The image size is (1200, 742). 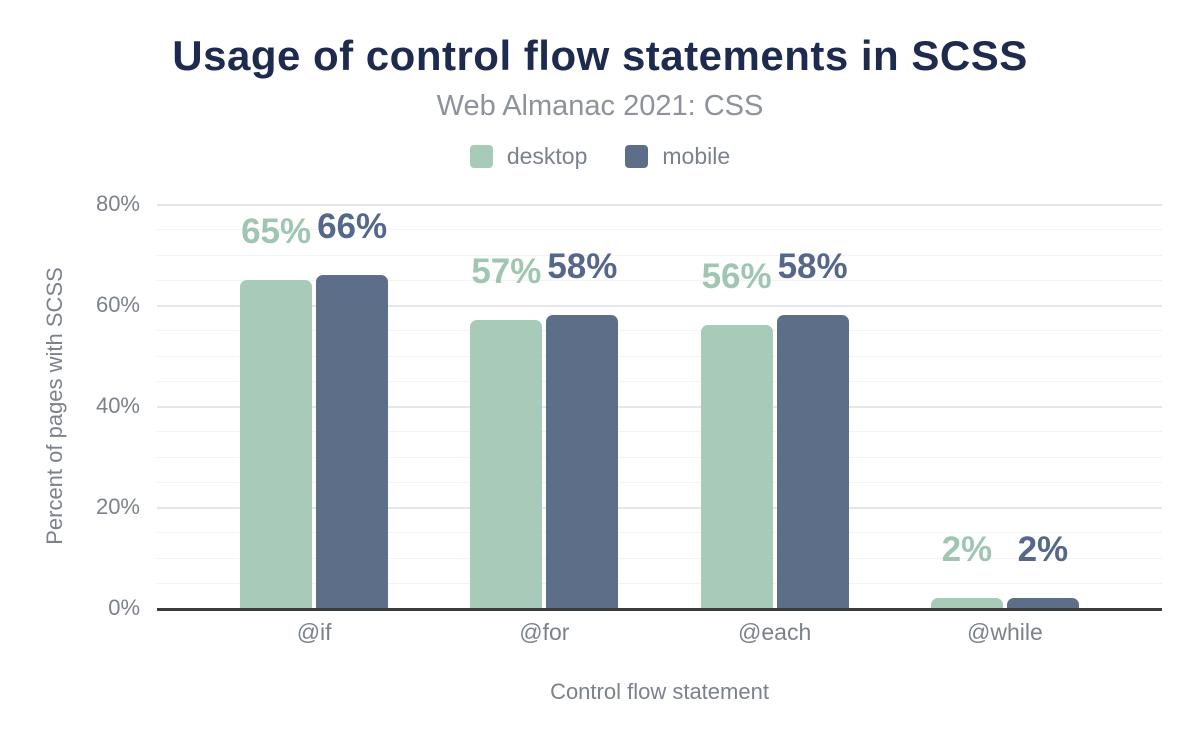 I want to click on legend-swatch-mobile, so click(x=637, y=156).